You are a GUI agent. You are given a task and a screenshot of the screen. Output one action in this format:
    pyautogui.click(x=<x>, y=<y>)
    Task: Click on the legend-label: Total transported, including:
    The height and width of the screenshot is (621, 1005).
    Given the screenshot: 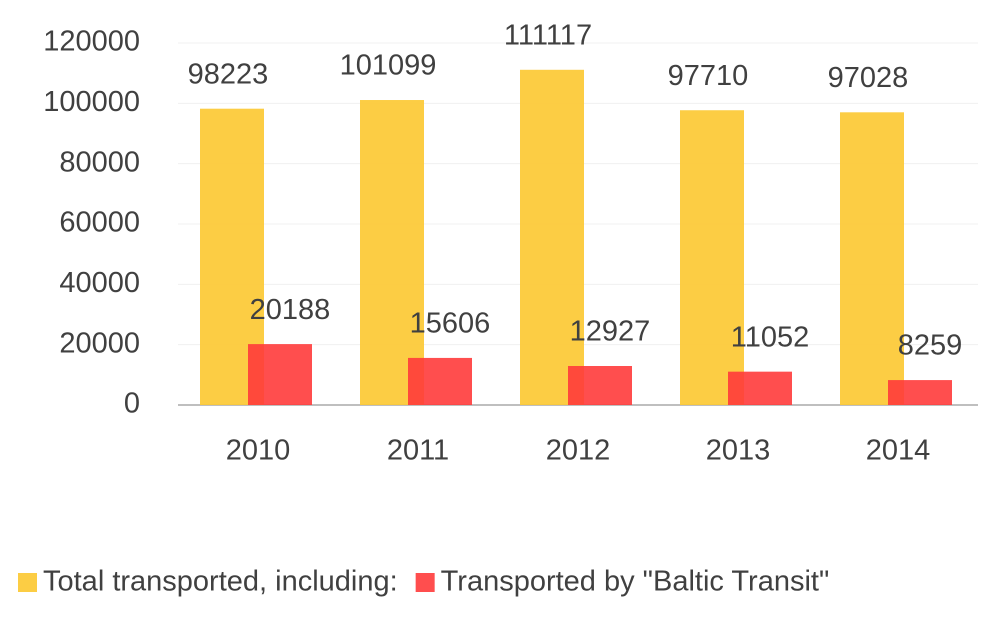 What is the action you would take?
    pyautogui.click(x=220, y=582)
    